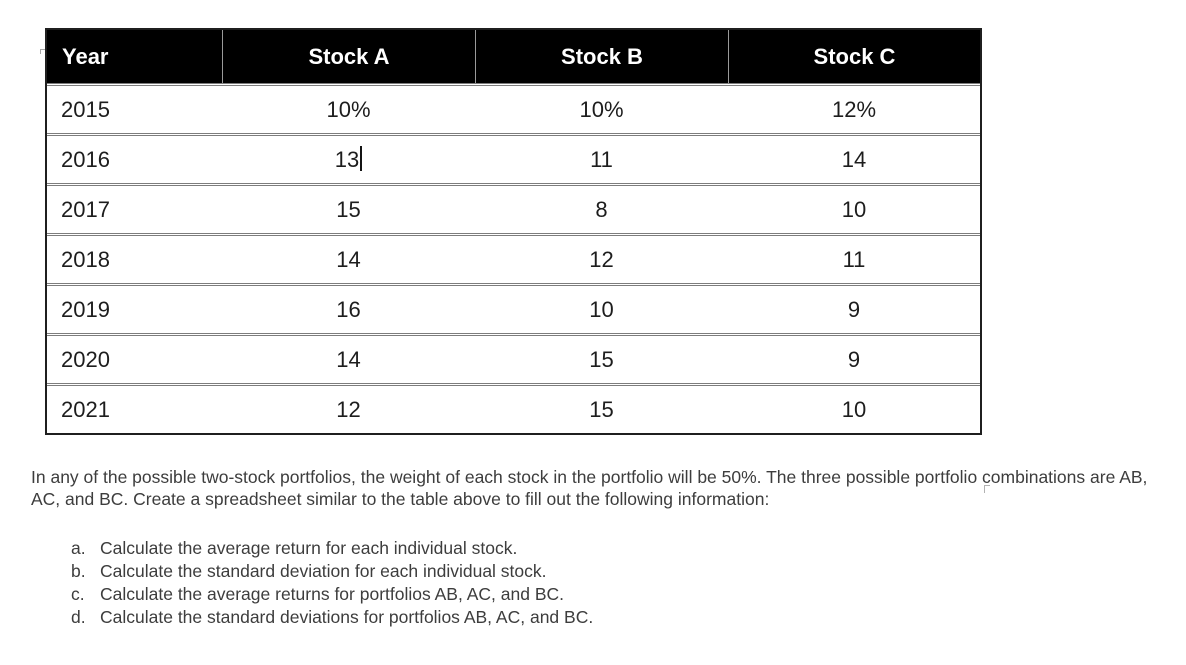  What do you see at coordinates (85, 56) in the screenshot?
I see `header-label: Year` at bounding box center [85, 56].